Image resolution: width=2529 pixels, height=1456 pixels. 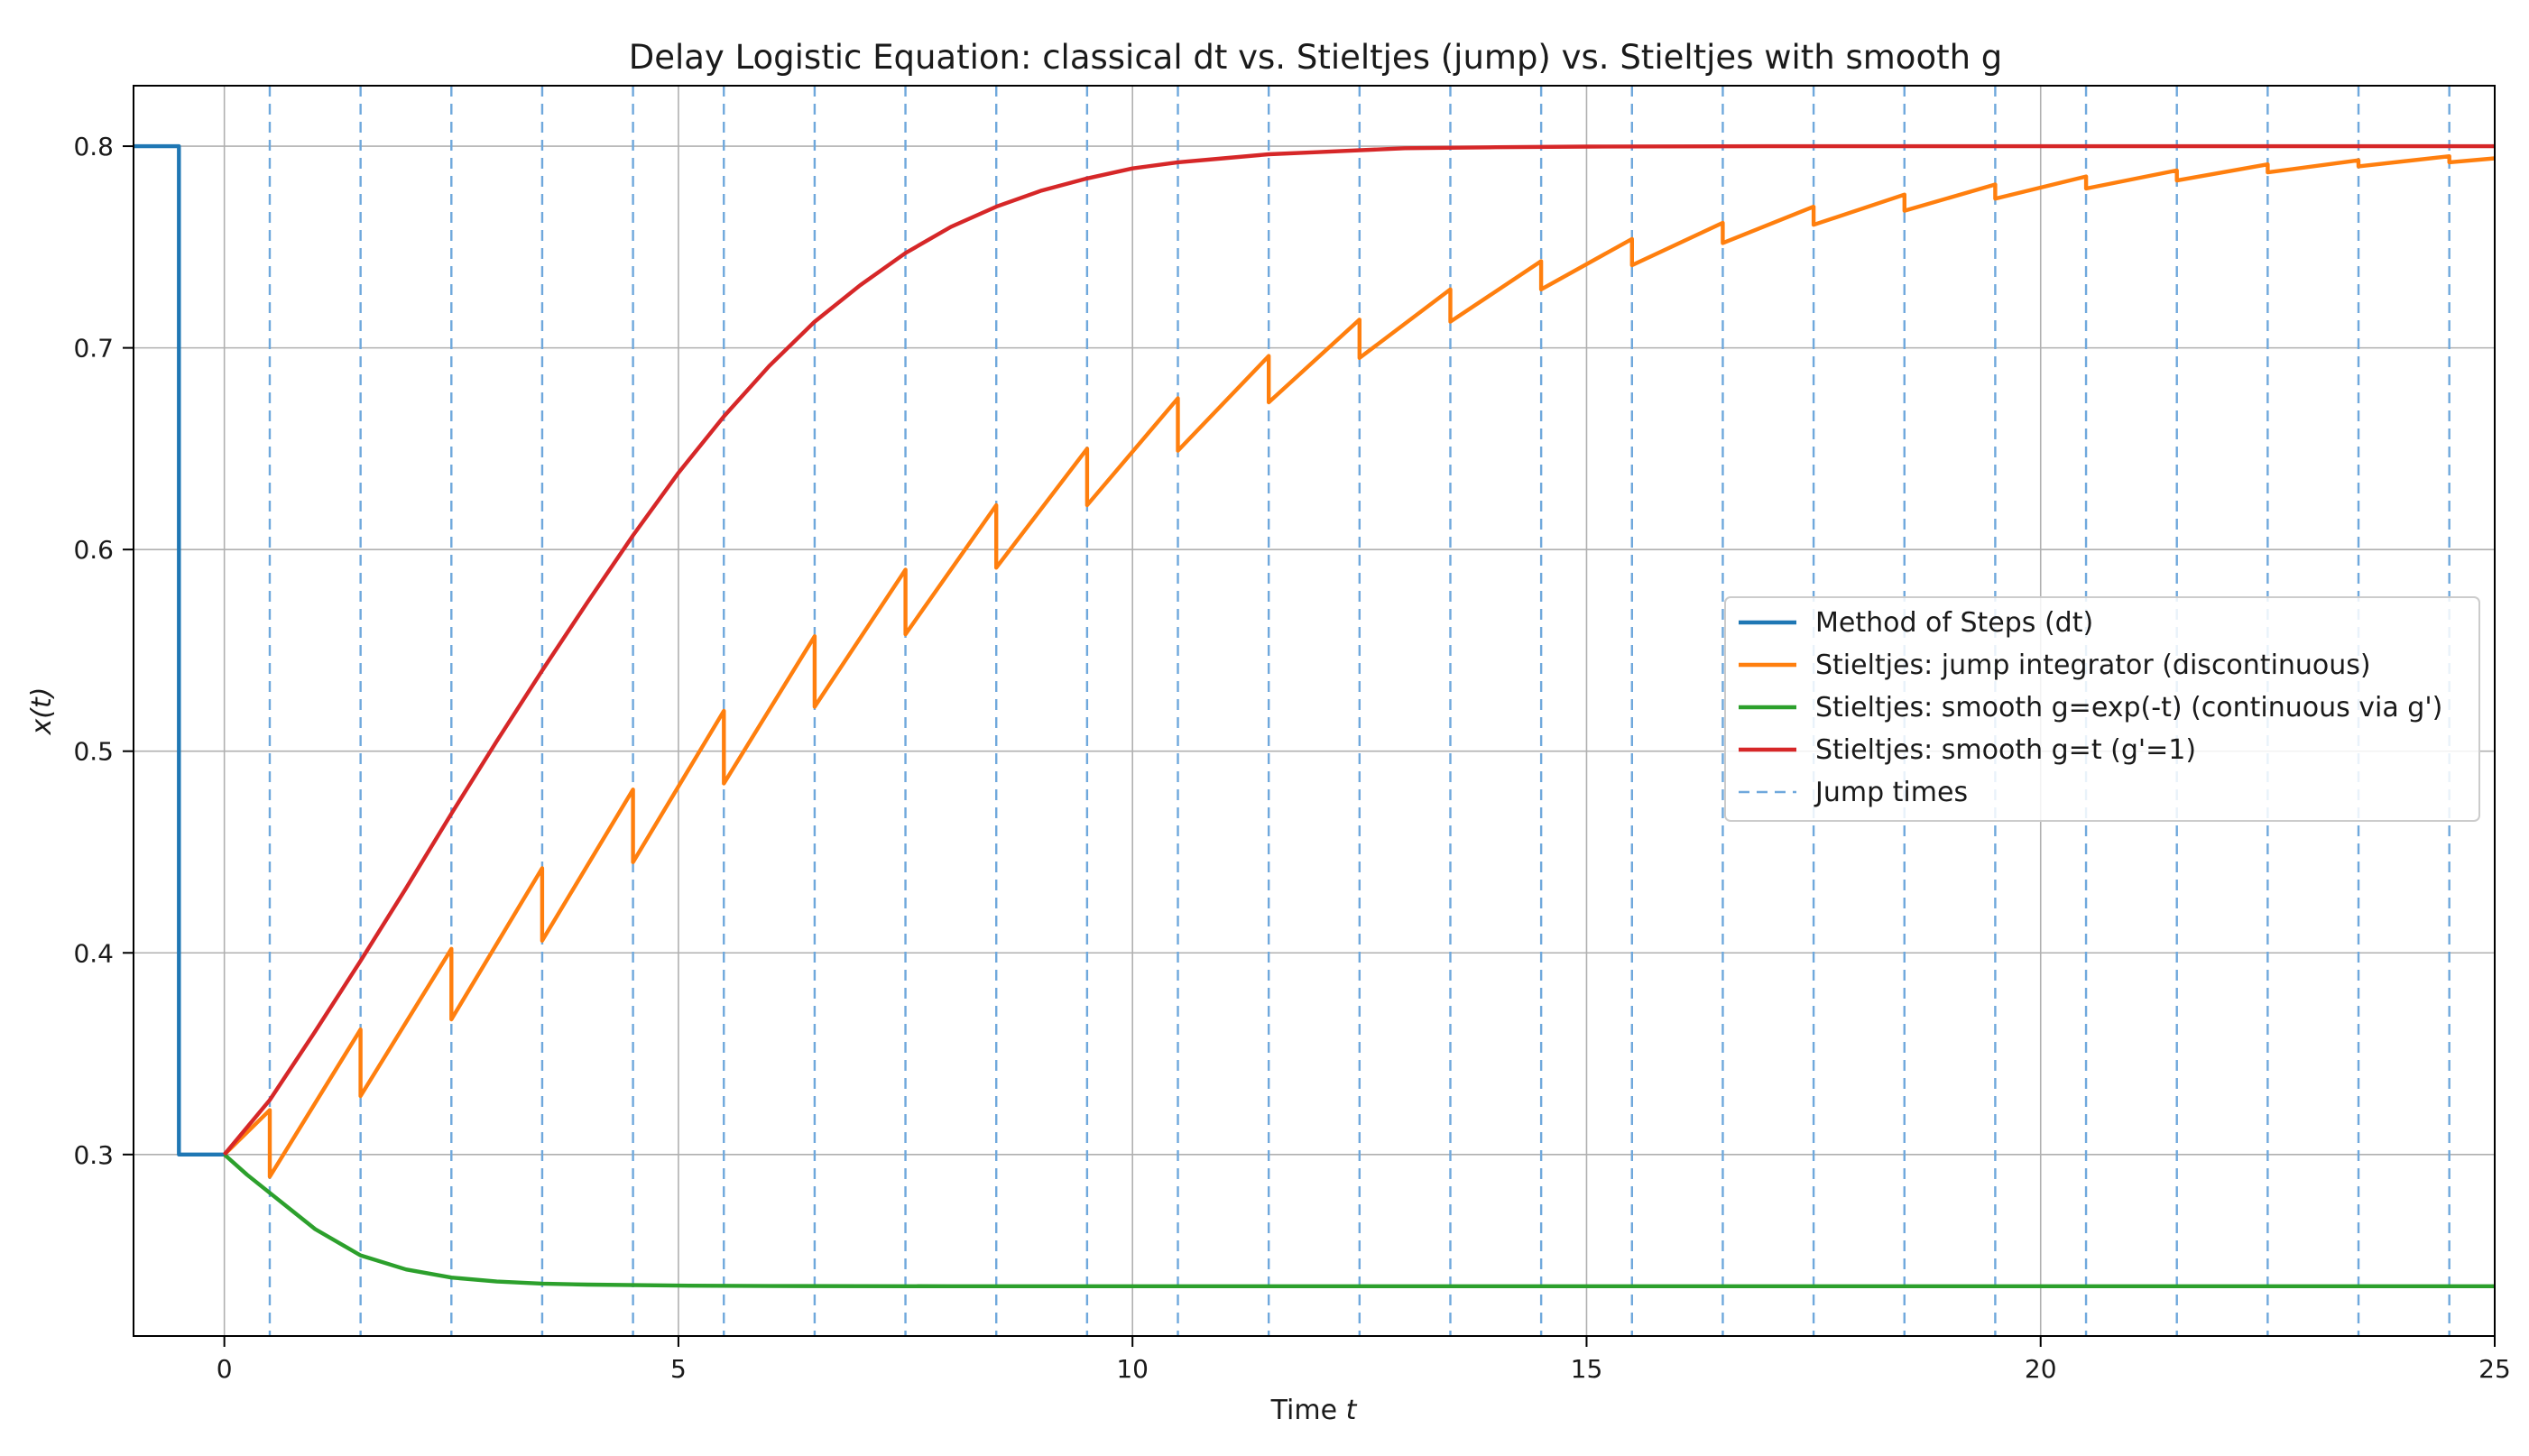 I want to click on x-axis-label: Time t, so click(x=1314, y=1410).